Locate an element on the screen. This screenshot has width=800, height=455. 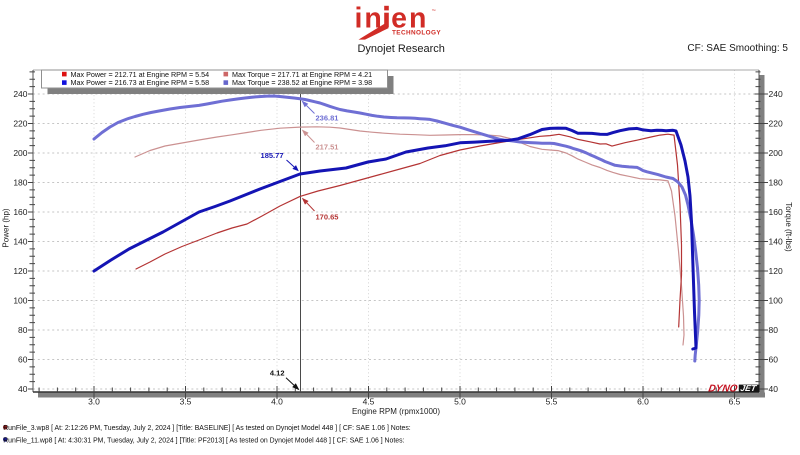
svg-text: 4.12 is located at coordinates (277, 373).